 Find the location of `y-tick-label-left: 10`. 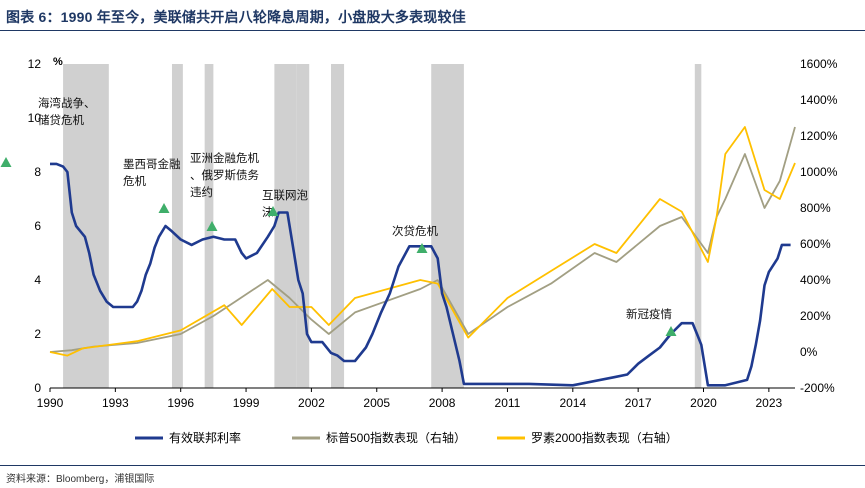

y-tick-label-left: 10 is located at coordinates (35, 118).